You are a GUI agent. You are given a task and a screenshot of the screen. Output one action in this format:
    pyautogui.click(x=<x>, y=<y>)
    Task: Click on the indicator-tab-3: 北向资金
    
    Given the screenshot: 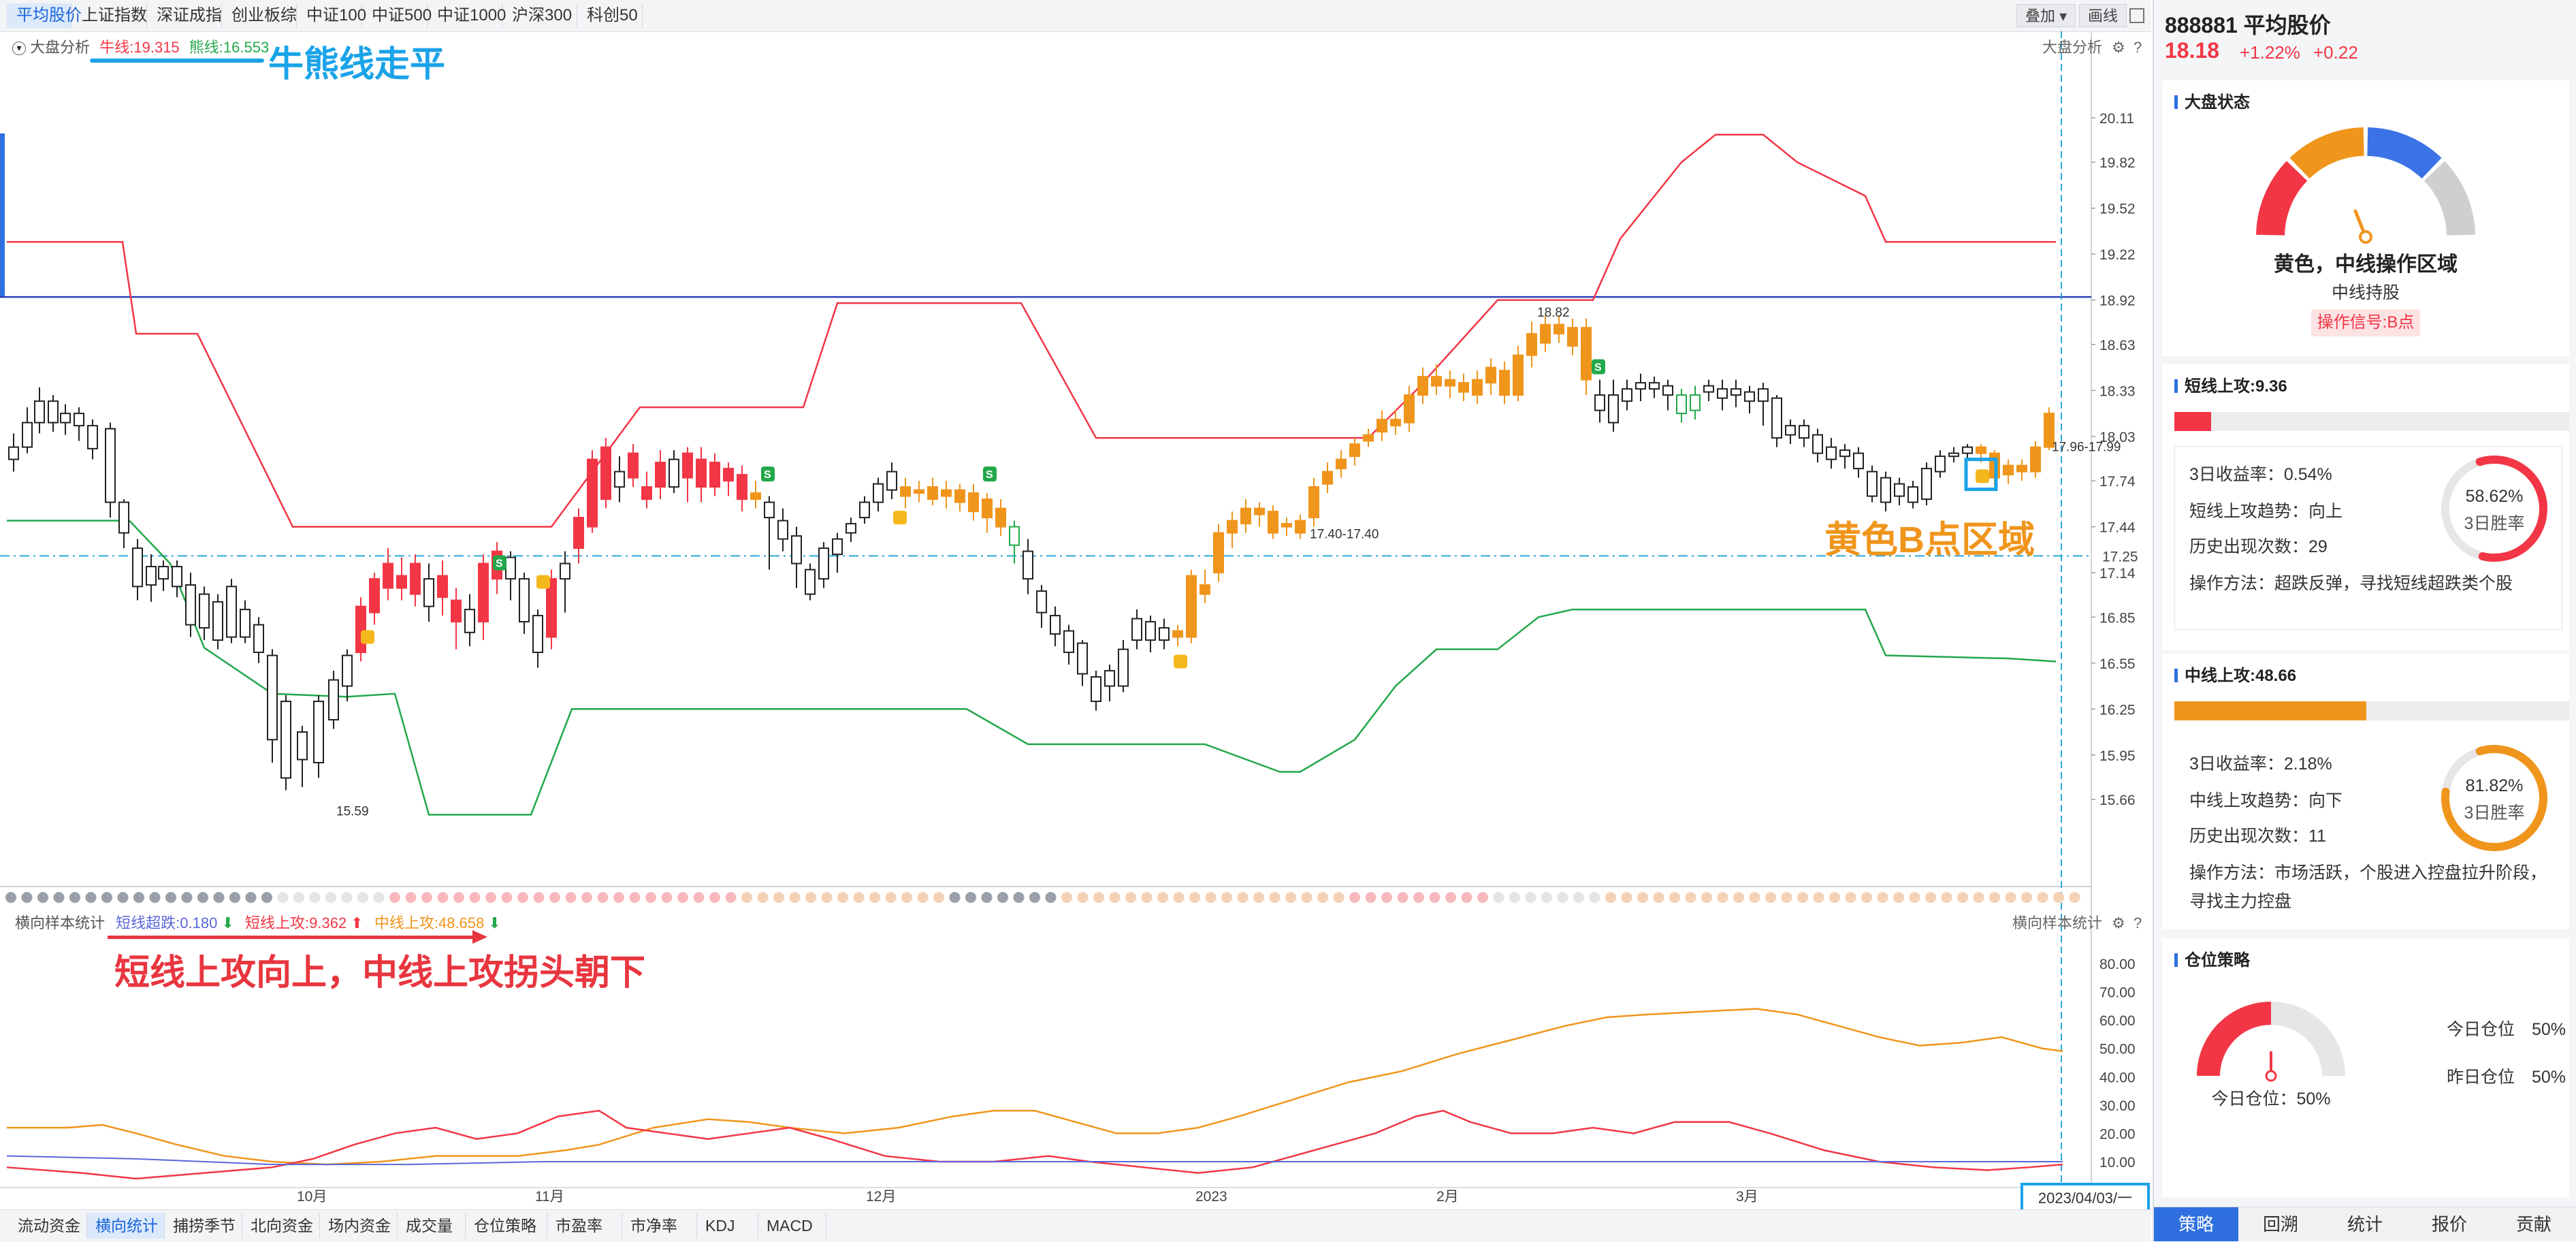 What is the action you would take?
    pyautogui.click(x=281, y=1226)
    